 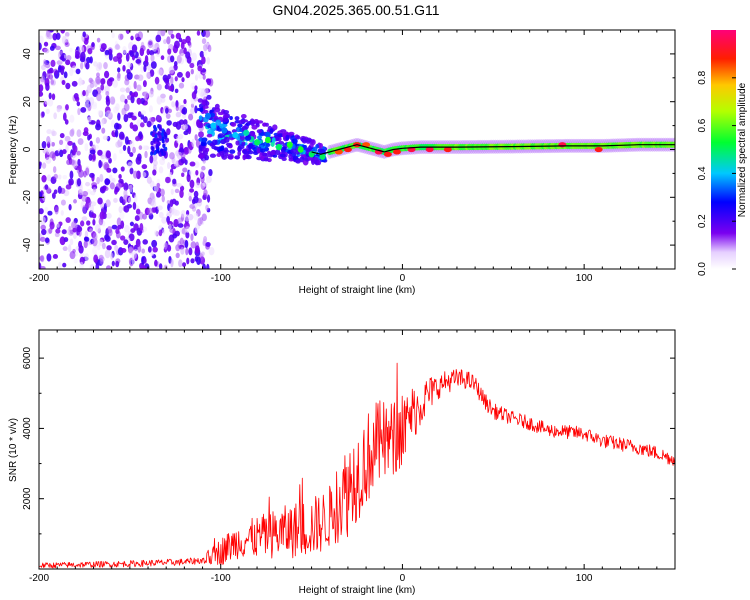 I want to click on x-tick-label: 0, so click(x=403, y=578).